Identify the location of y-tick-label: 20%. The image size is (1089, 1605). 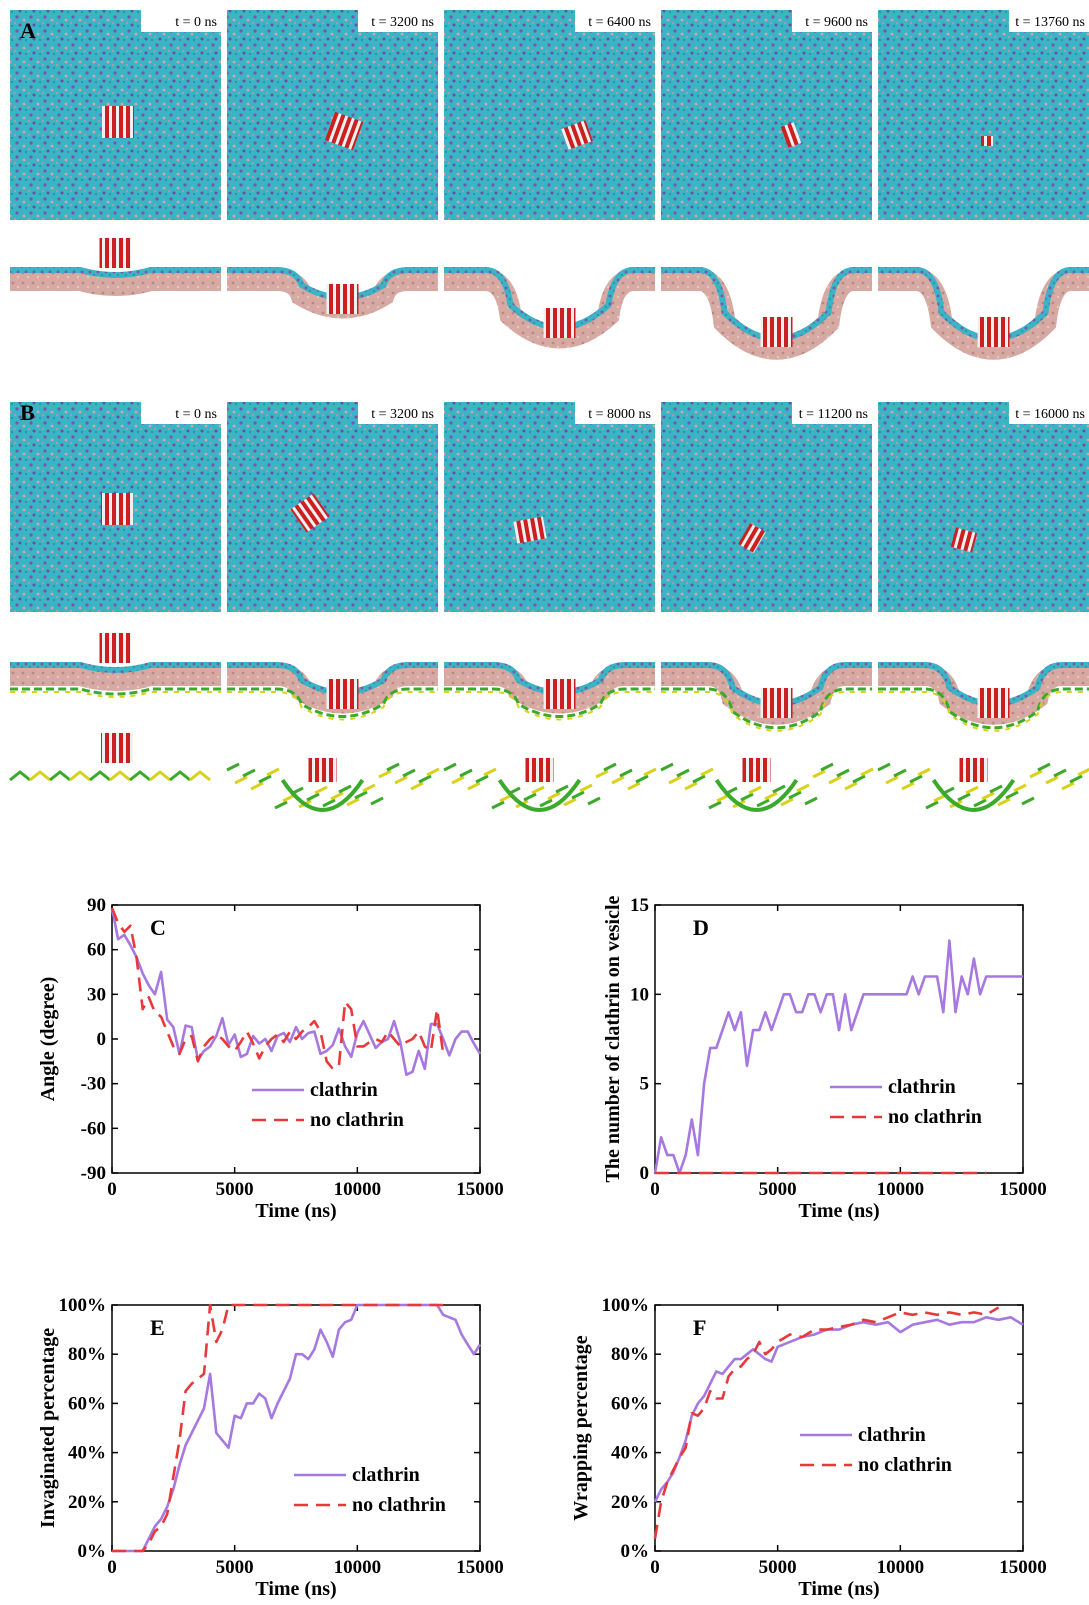
(87, 1502).